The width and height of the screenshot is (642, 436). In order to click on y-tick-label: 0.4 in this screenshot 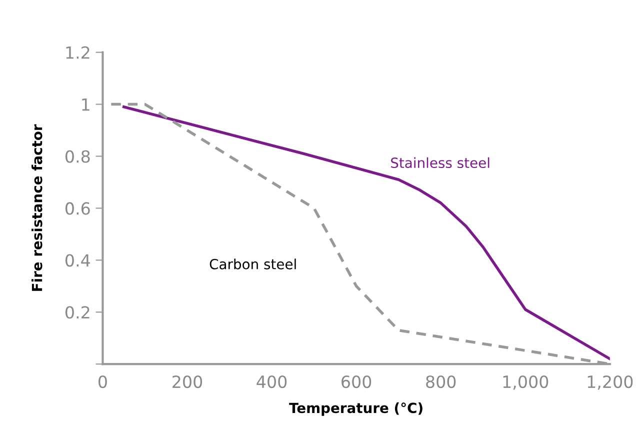, I will do `click(78, 260)`.